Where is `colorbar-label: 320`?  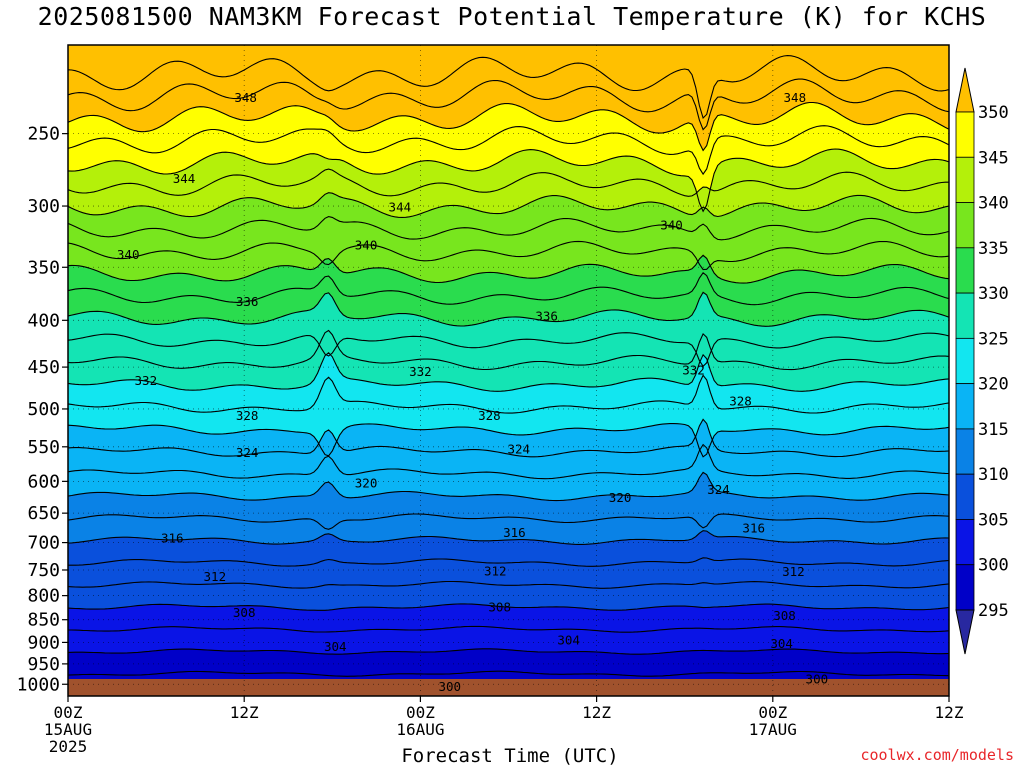
colorbar-label: 320 is located at coordinates (993, 385).